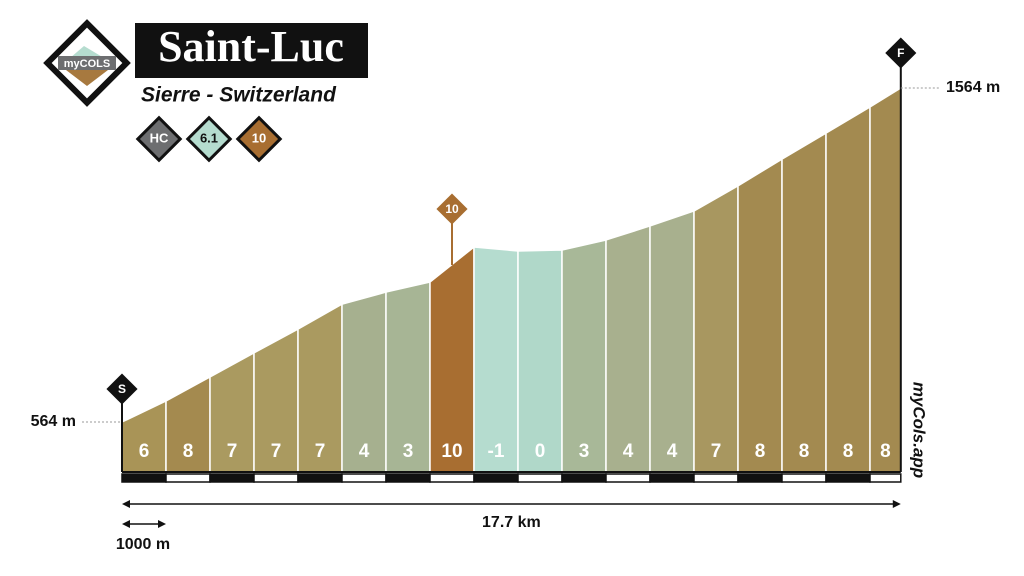 Image resolution: width=1024 pixels, height=576 pixels. I want to click on elevation-label: 1564 m, so click(973, 87).